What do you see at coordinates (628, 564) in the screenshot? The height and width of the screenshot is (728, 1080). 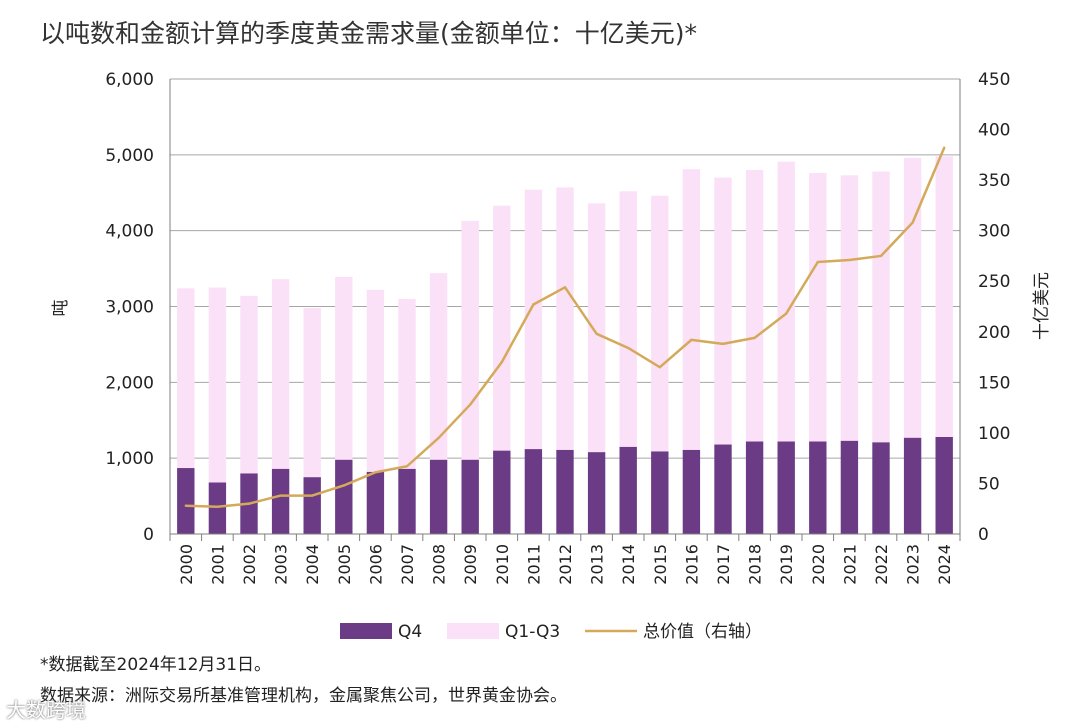 I see `x-tick-label: 2014` at bounding box center [628, 564].